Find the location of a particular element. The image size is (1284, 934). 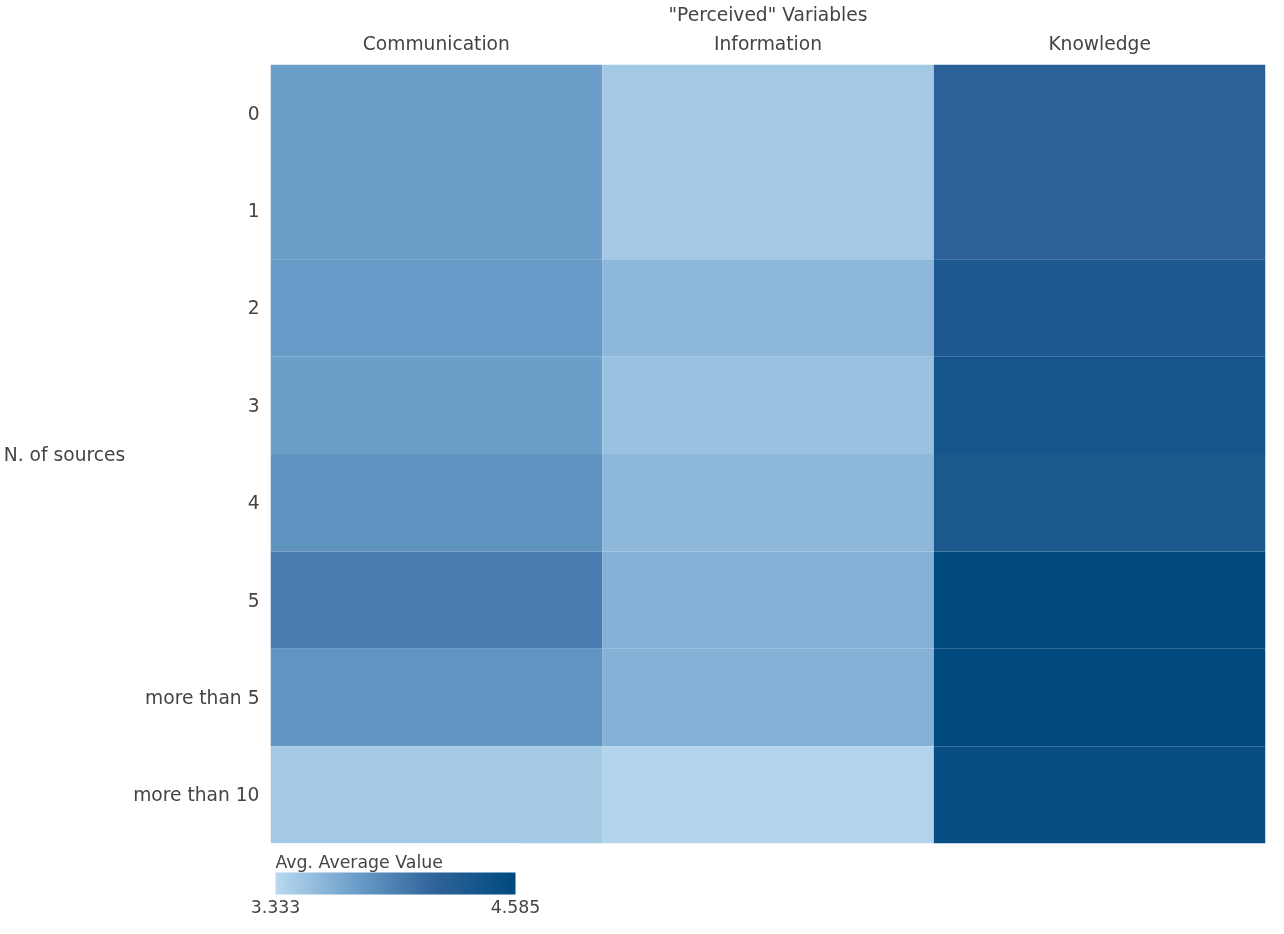

x-tick-label: Information is located at coordinates (768, 43).